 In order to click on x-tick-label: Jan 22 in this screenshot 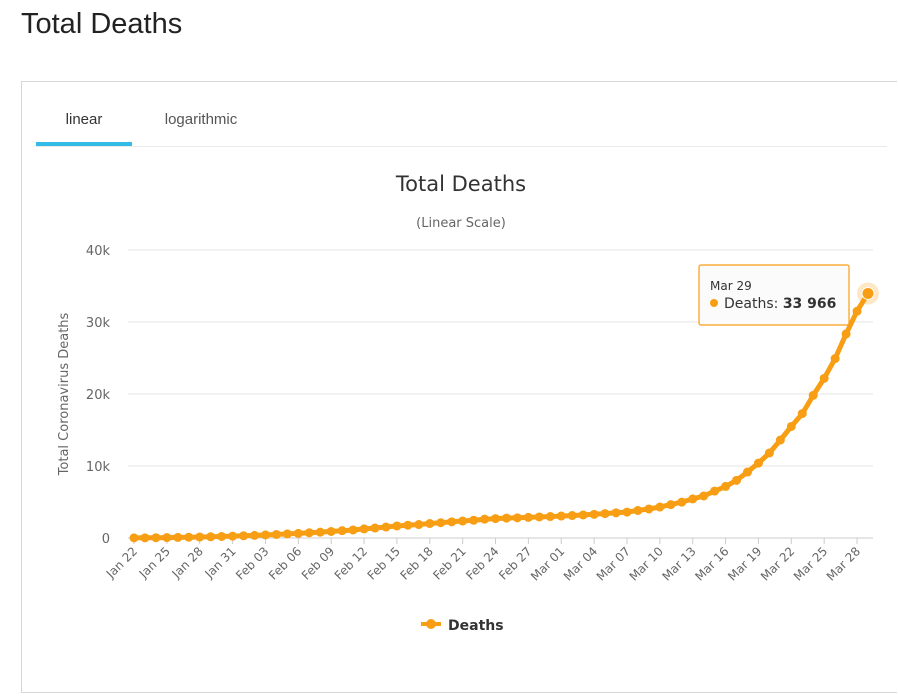, I will do `click(121, 562)`.